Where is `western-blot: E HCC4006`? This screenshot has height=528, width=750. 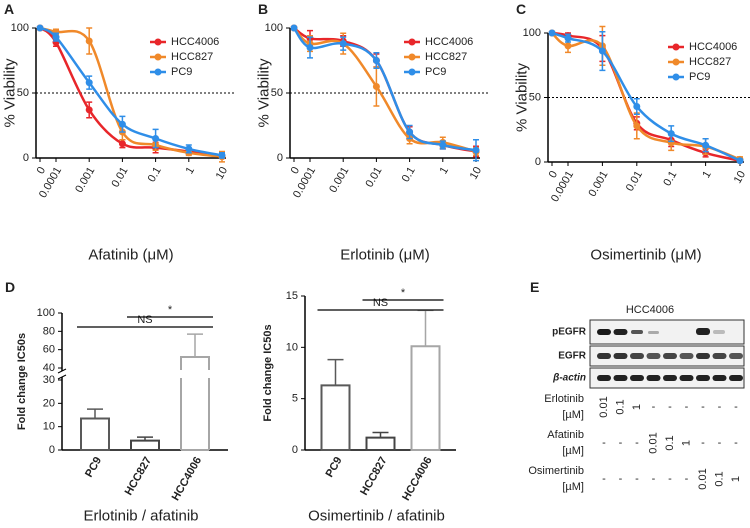 western-blot: E HCC4006 is located at coordinates (637, 334).